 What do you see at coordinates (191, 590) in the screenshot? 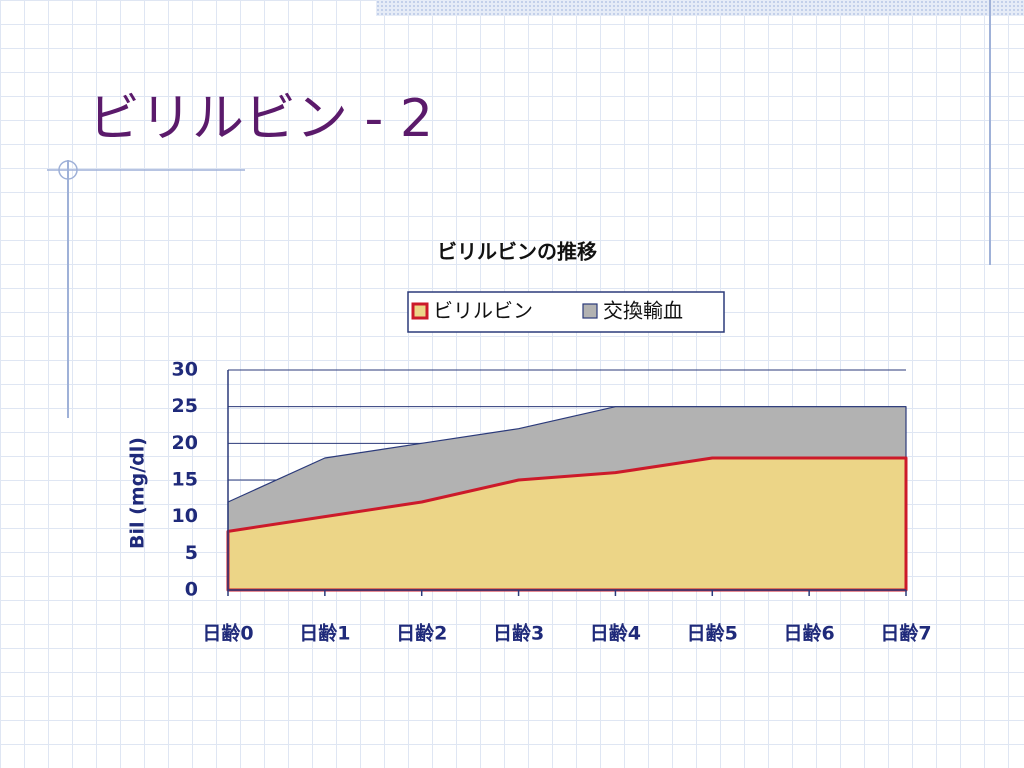
I see `y-tick-label: 0` at bounding box center [191, 590].